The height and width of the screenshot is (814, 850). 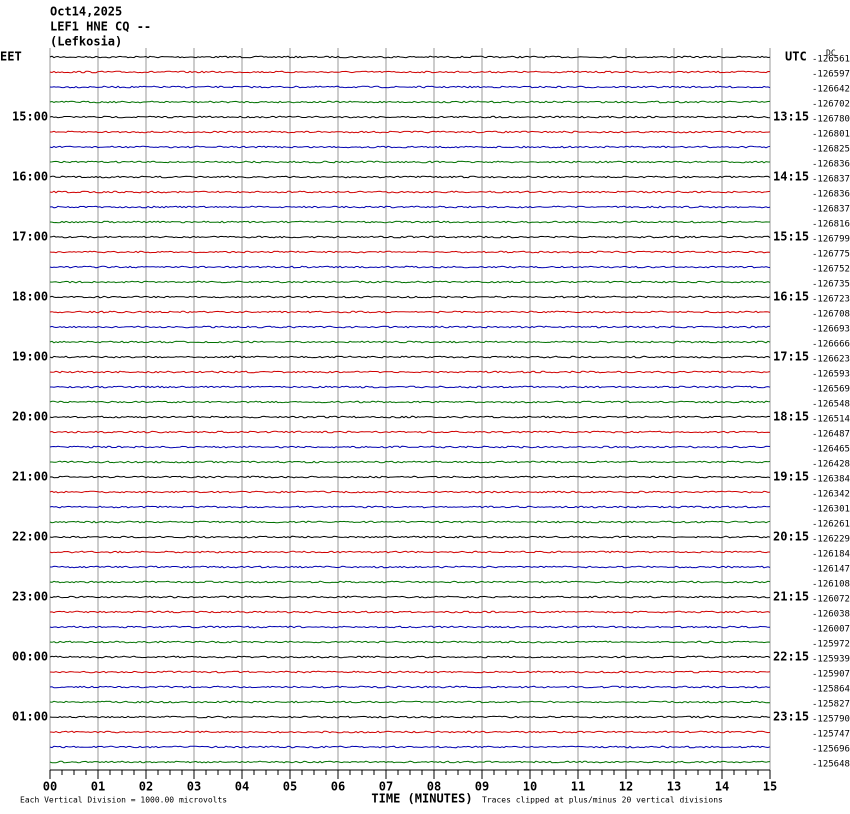 I want to click on trace-offset: -126261, so click(x=831, y=525).